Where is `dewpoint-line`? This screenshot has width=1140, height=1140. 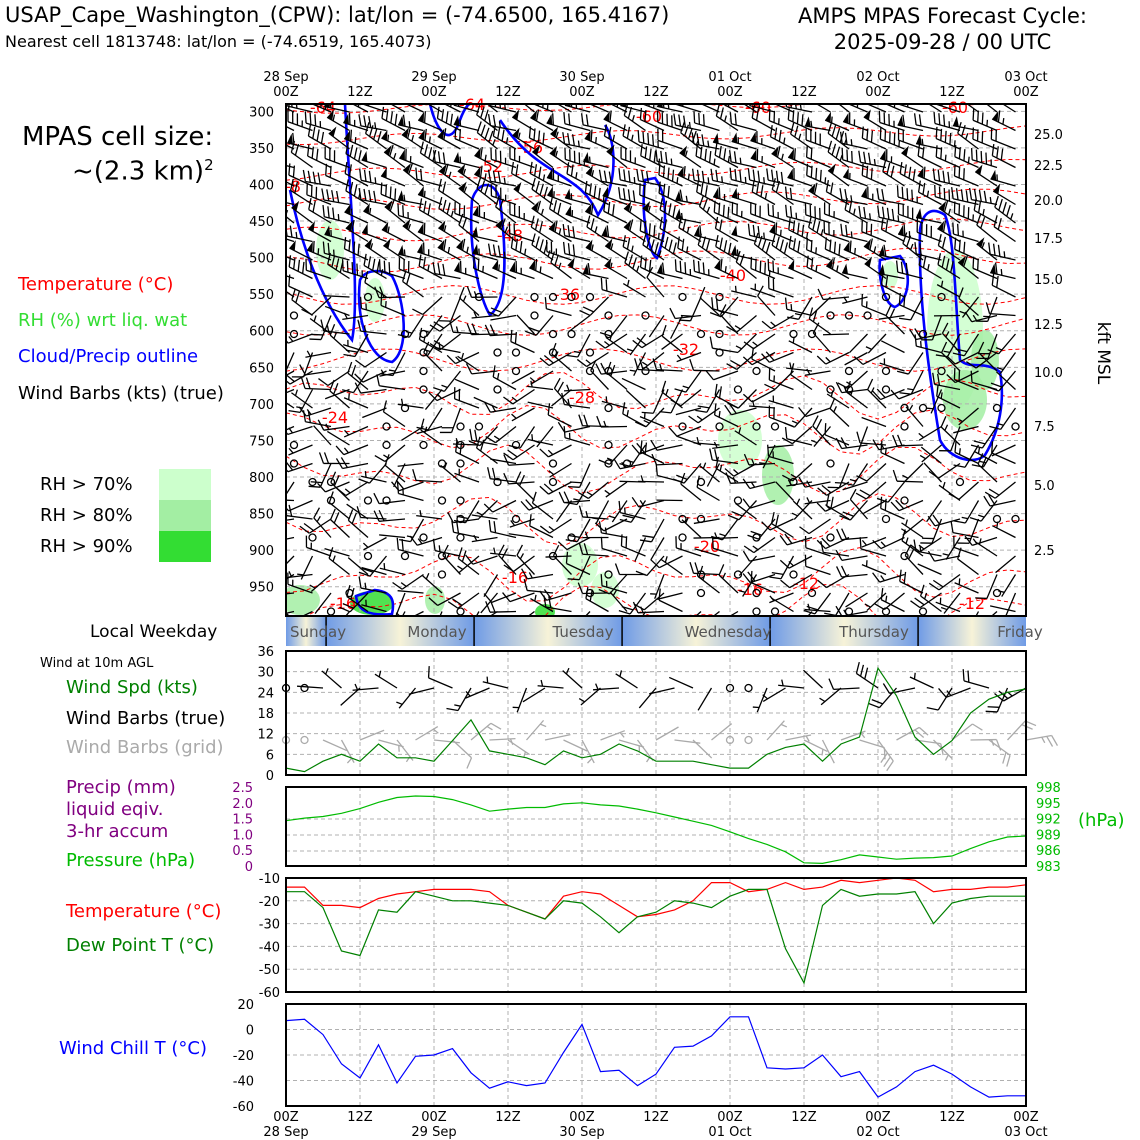 dewpoint-line is located at coordinates (656, 936).